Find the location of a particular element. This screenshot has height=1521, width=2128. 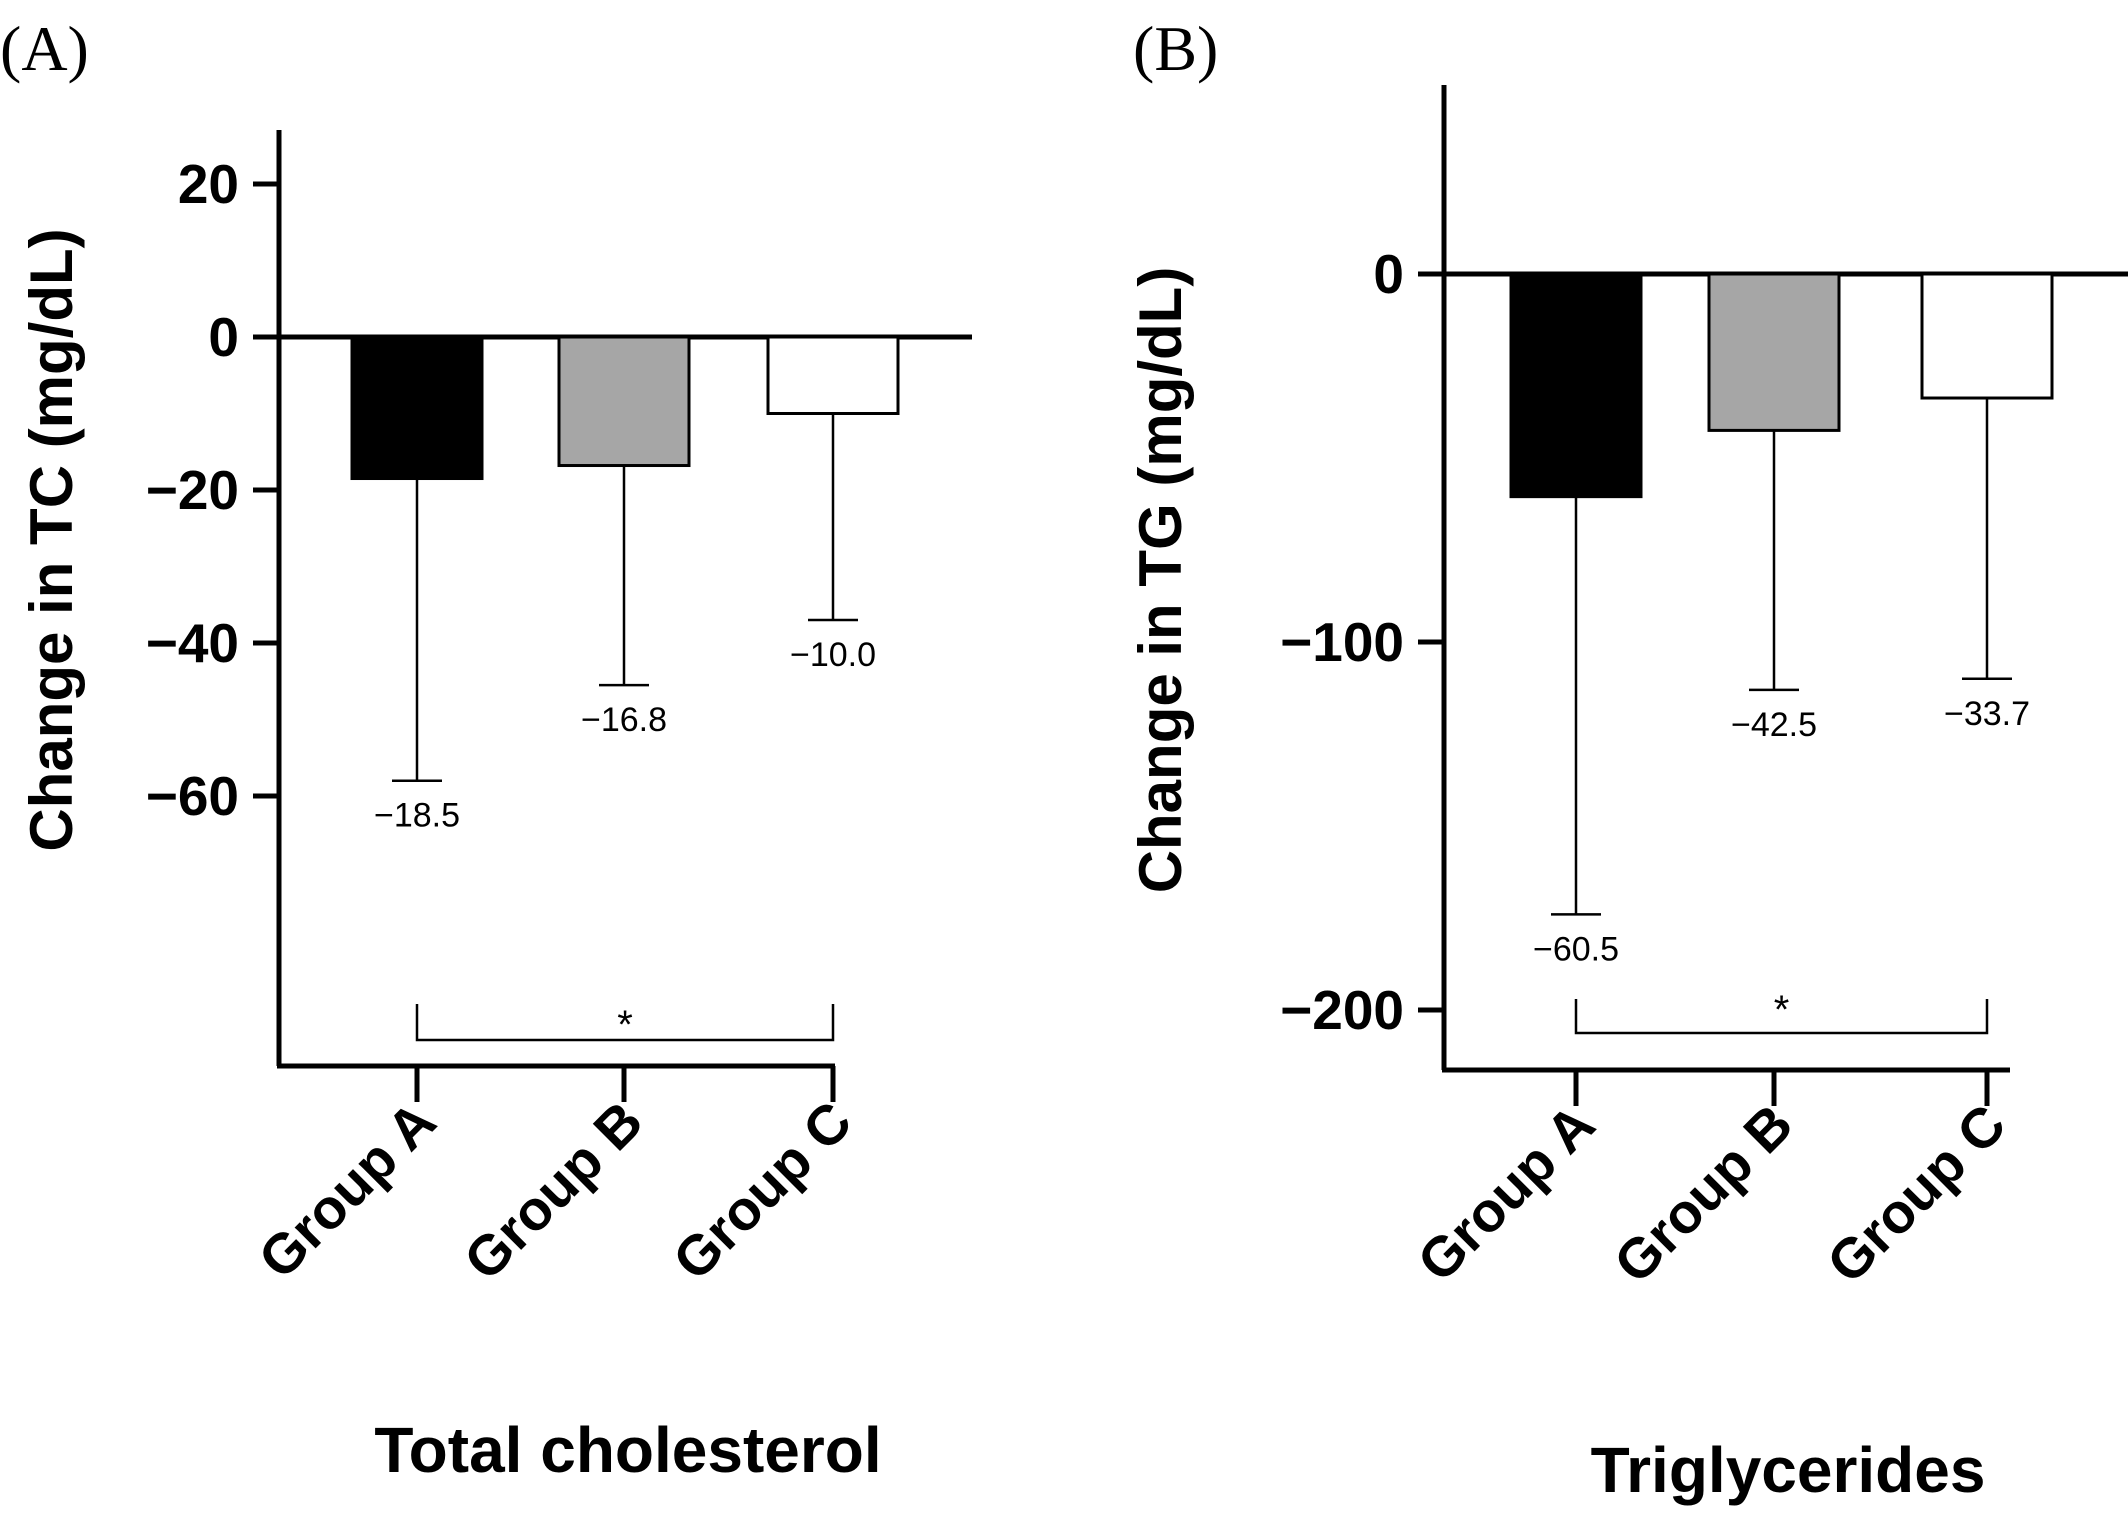

y-tick: −20 is located at coordinates (212, 490).